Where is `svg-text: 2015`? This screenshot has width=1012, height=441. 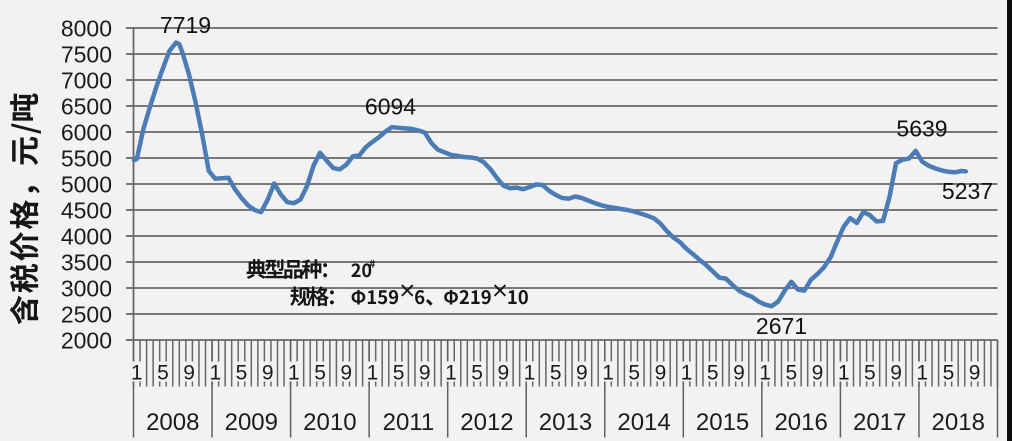 svg-text: 2015 is located at coordinates (722, 422).